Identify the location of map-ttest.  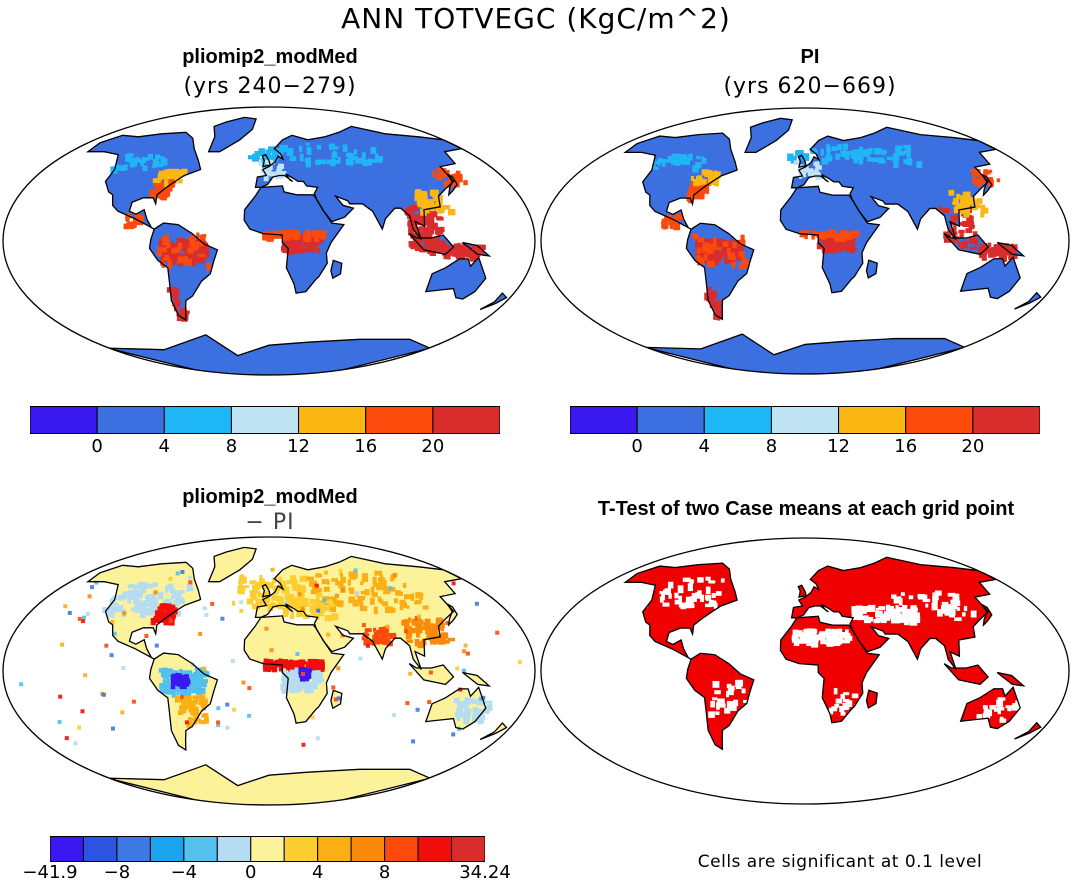
(805, 671).